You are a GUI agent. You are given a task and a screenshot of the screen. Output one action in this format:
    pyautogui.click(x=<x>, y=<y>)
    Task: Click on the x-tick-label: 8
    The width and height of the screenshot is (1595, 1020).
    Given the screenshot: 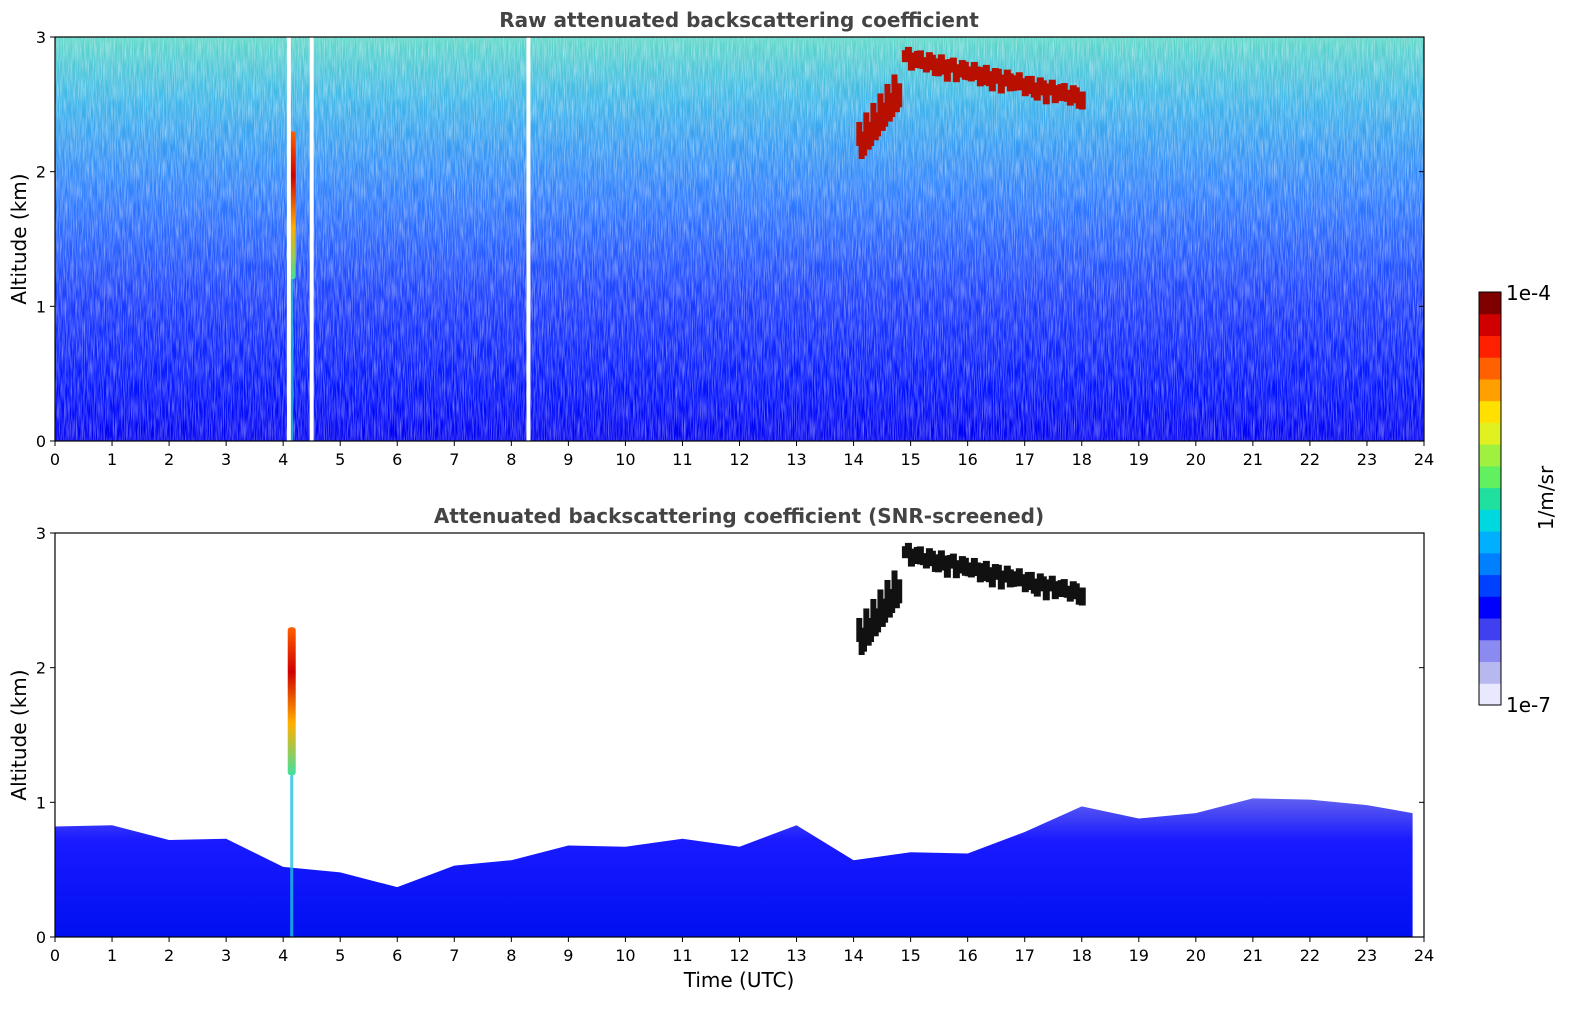 What is the action you would take?
    pyautogui.click(x=511, y=459)
    